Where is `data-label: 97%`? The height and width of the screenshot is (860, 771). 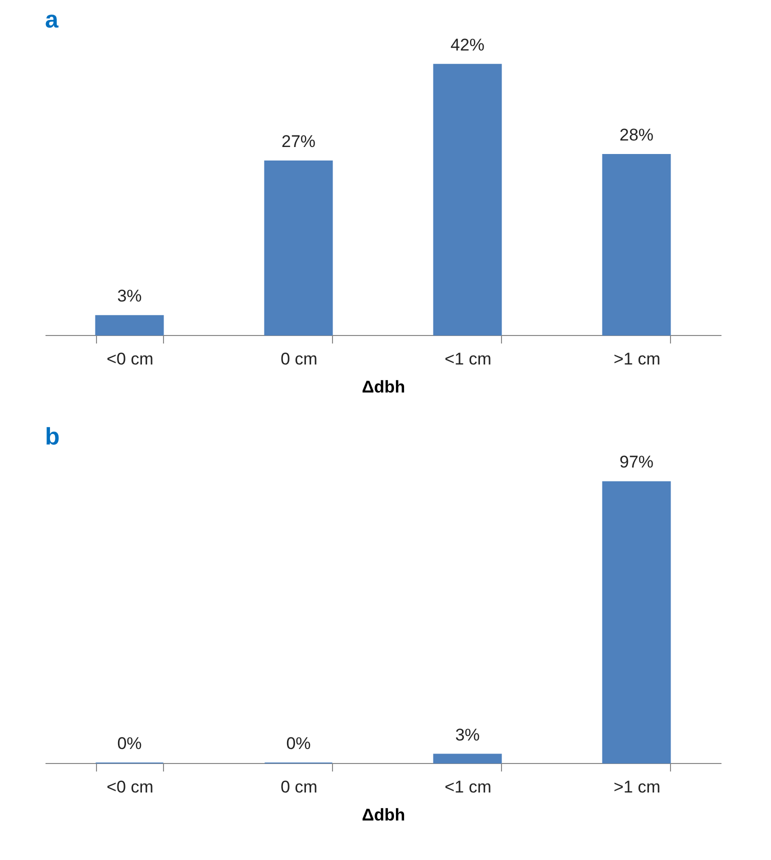
data-label: 97% is located at coordinates (636, 462).